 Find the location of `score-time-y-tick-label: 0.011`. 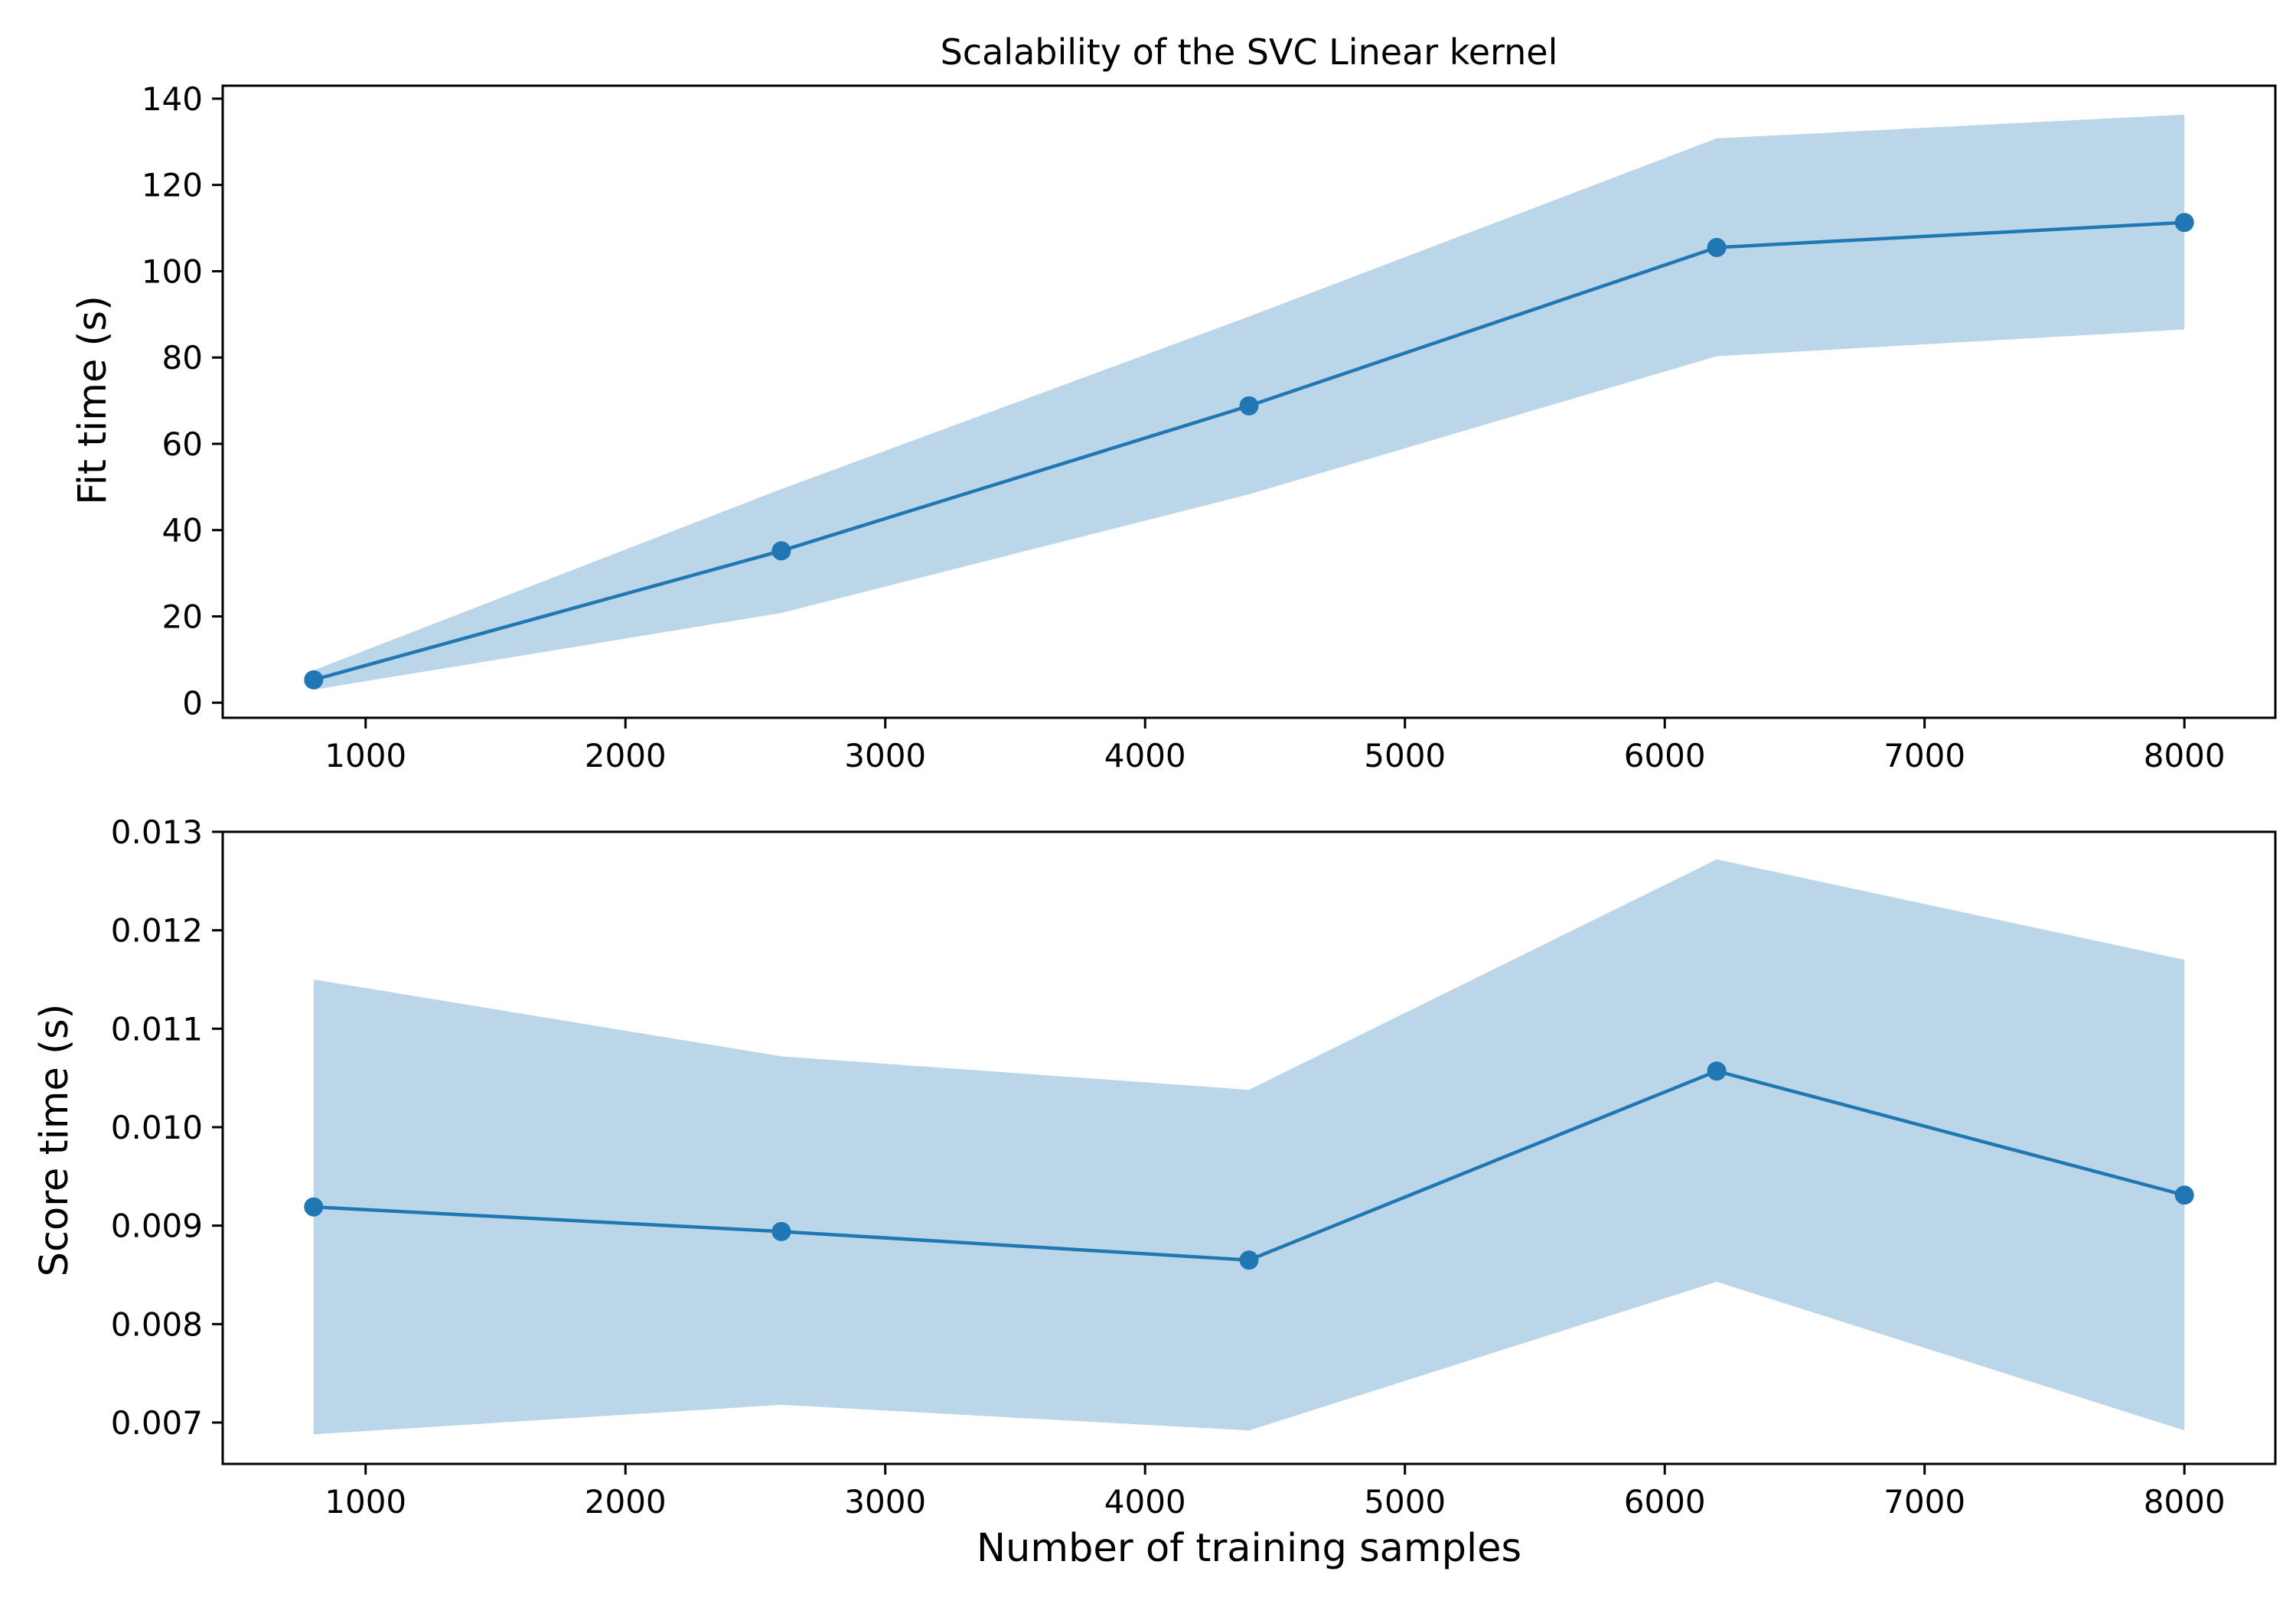

score-time-y-tick-label: 0.011 is located at coordinates (157, 1029).